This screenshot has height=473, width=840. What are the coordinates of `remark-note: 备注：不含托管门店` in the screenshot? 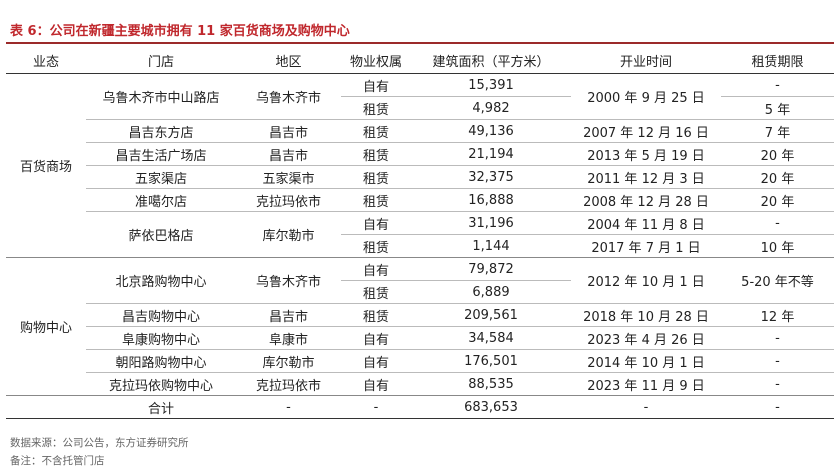 It's located at (57, 461).